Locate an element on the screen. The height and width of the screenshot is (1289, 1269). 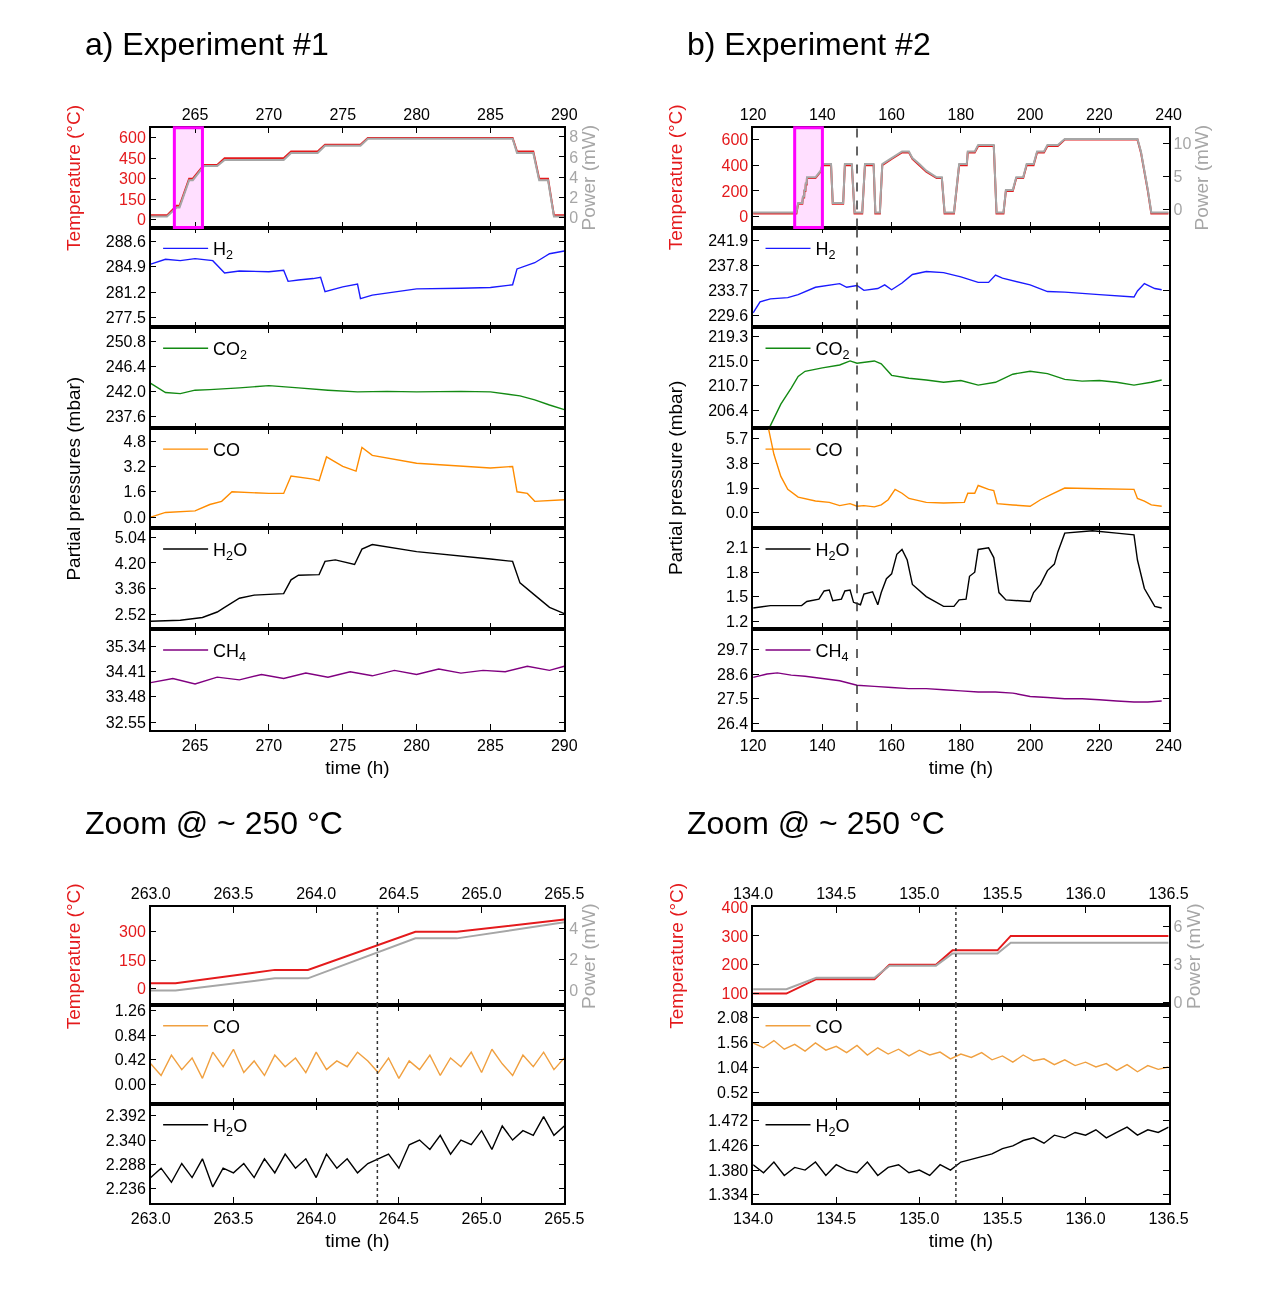
y2-tick-label: 8 is located at coordinates (574, 137).